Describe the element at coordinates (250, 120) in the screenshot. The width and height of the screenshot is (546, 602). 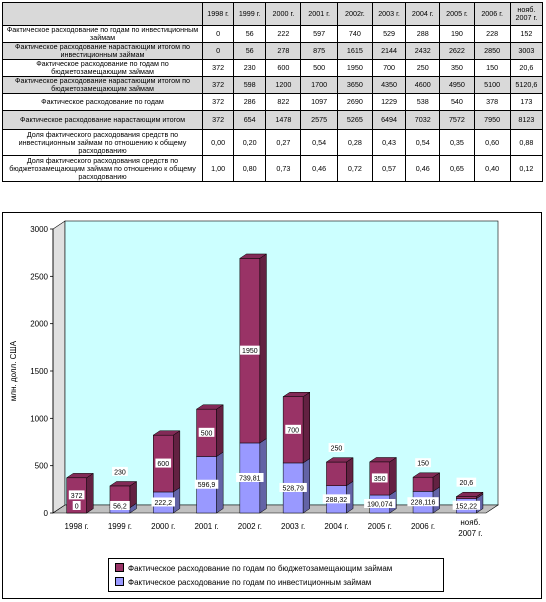
I see `table-cell: 654` at that location.